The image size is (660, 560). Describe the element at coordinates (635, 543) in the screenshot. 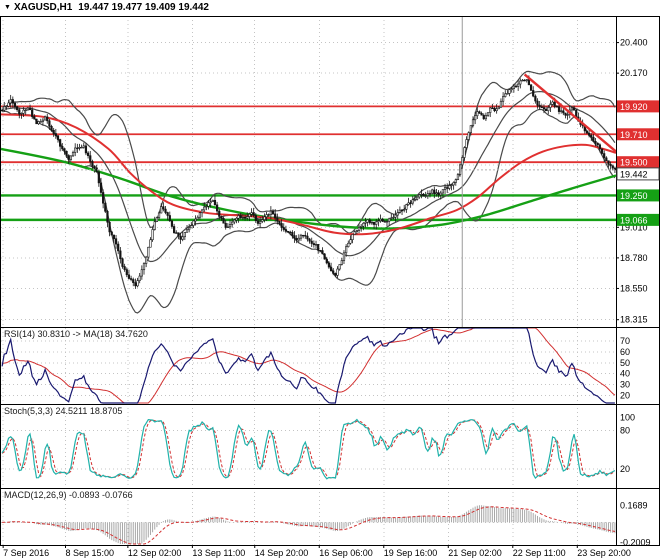

I see `svg-text: -0.2009` at that location.